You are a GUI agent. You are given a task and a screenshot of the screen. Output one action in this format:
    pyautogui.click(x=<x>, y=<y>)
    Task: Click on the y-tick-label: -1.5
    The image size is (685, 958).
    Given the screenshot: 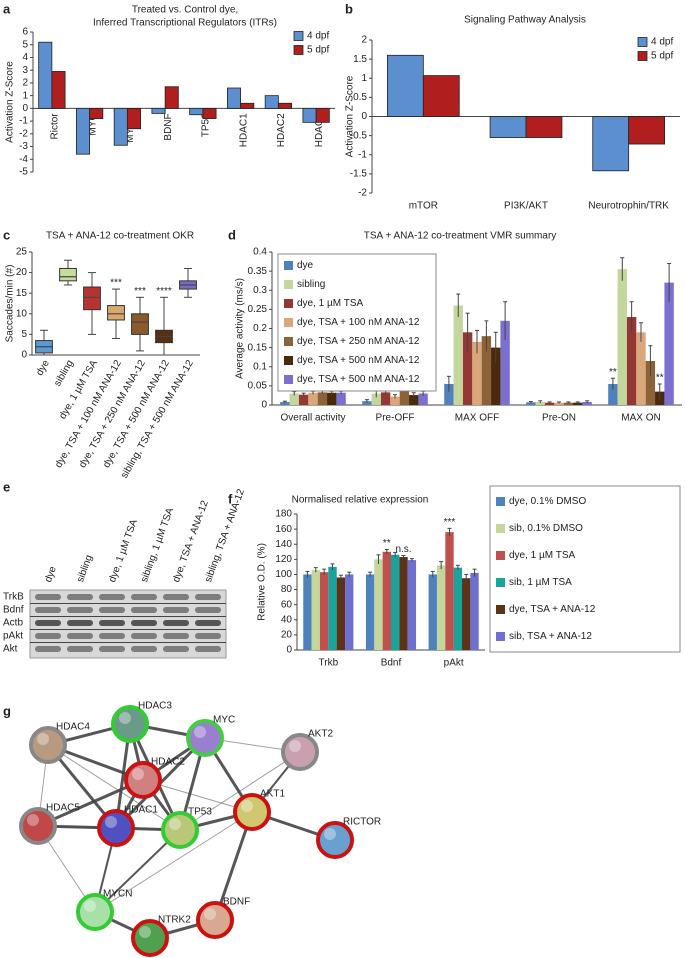 What is the action you would take?
    pyautogui.click(x=359, y=174)
    